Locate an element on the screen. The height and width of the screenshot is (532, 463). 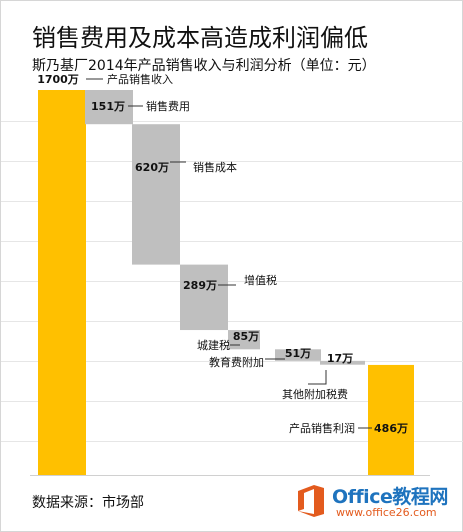
bar-教育费附加 is located at coordinates (298, 355).